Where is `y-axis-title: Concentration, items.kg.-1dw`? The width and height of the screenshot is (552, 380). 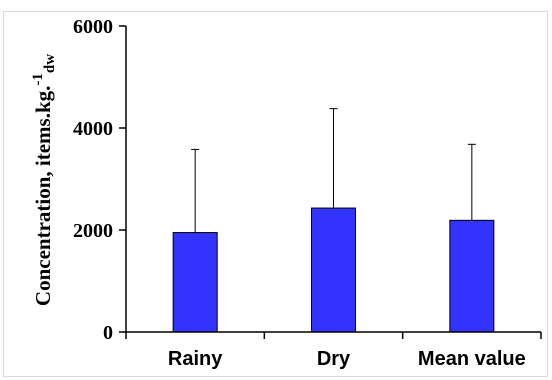 y-axis-title: Concentration, items.kg.-1dw is located at coordinates (44, 180).